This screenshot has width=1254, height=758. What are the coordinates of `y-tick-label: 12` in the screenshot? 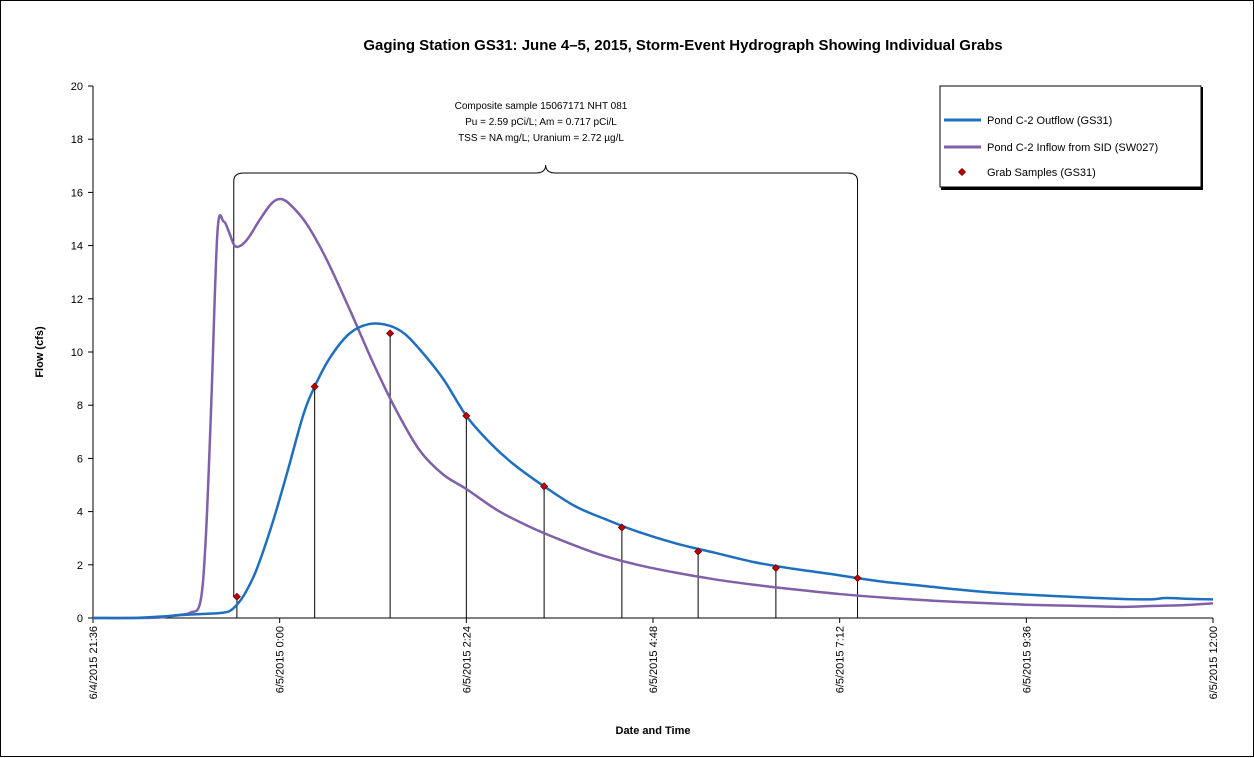 It's located at (77, 300).